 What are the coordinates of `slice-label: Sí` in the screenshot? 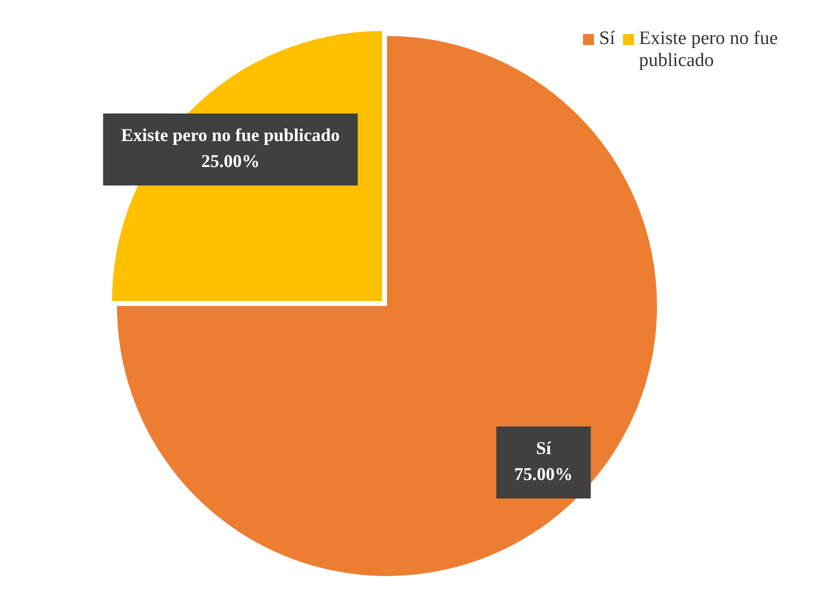 It's located at (544, 448).